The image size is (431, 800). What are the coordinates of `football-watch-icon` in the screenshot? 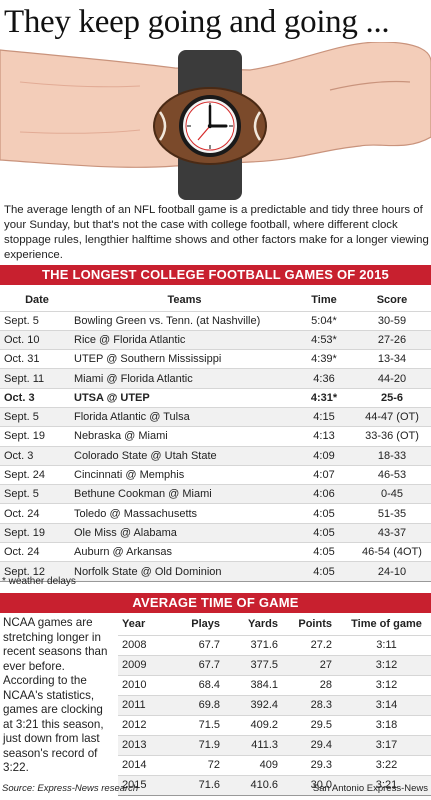 It's located at (210, 126).